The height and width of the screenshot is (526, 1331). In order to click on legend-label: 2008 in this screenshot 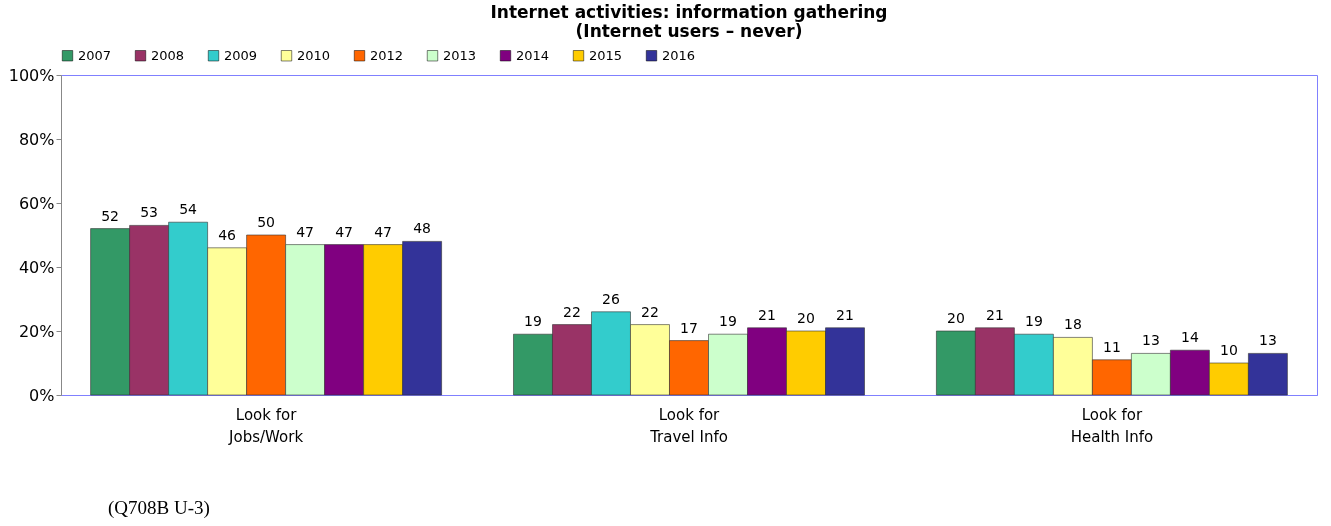, I will do `click(168, 55)`.